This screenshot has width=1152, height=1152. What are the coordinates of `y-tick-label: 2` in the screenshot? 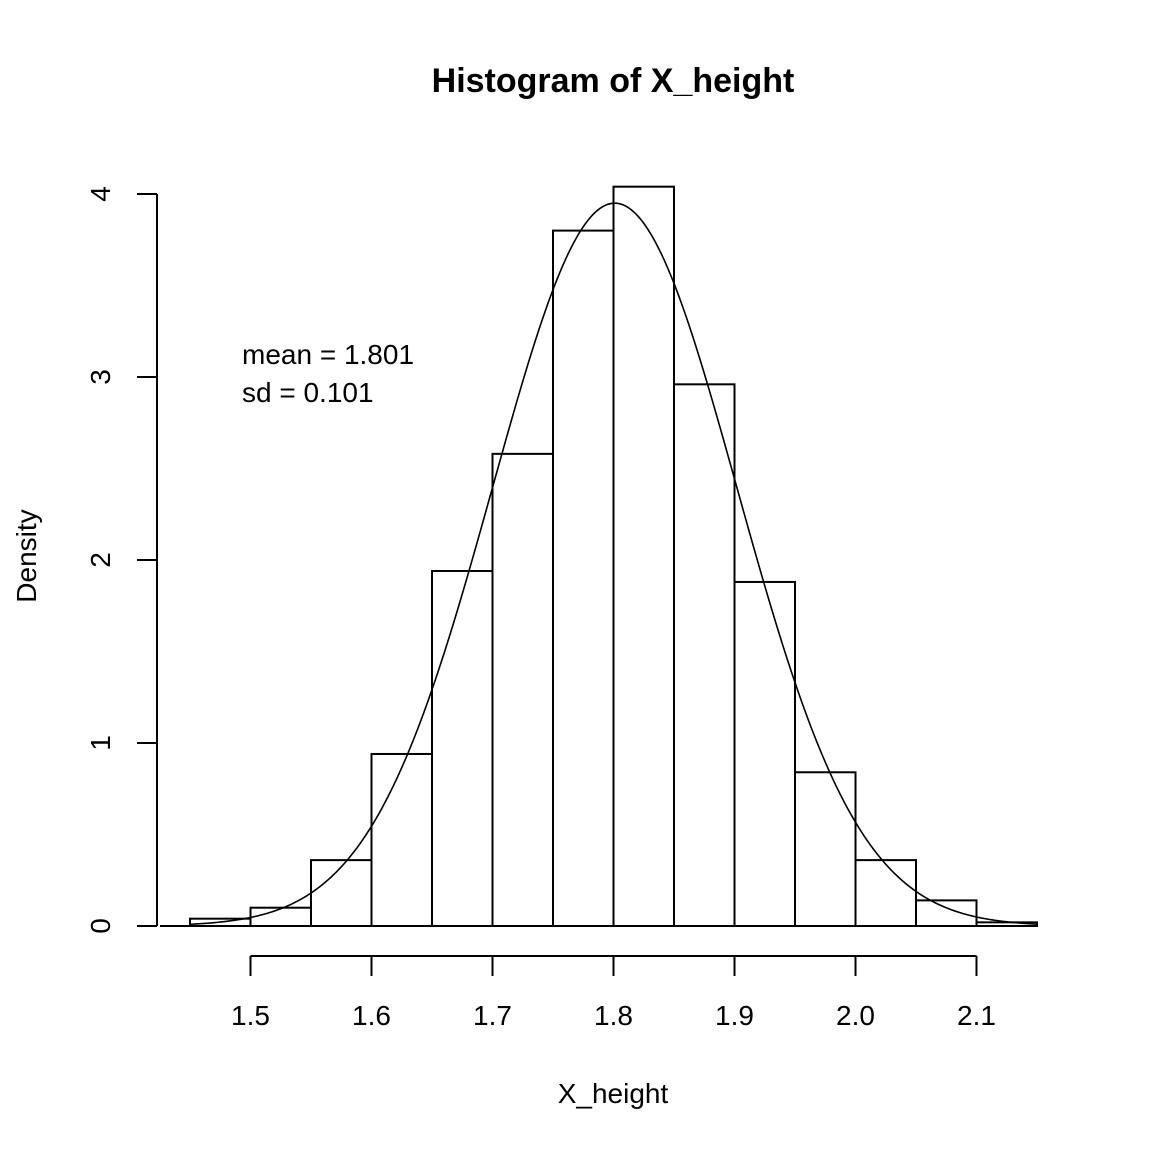 It's located at (100, 560).